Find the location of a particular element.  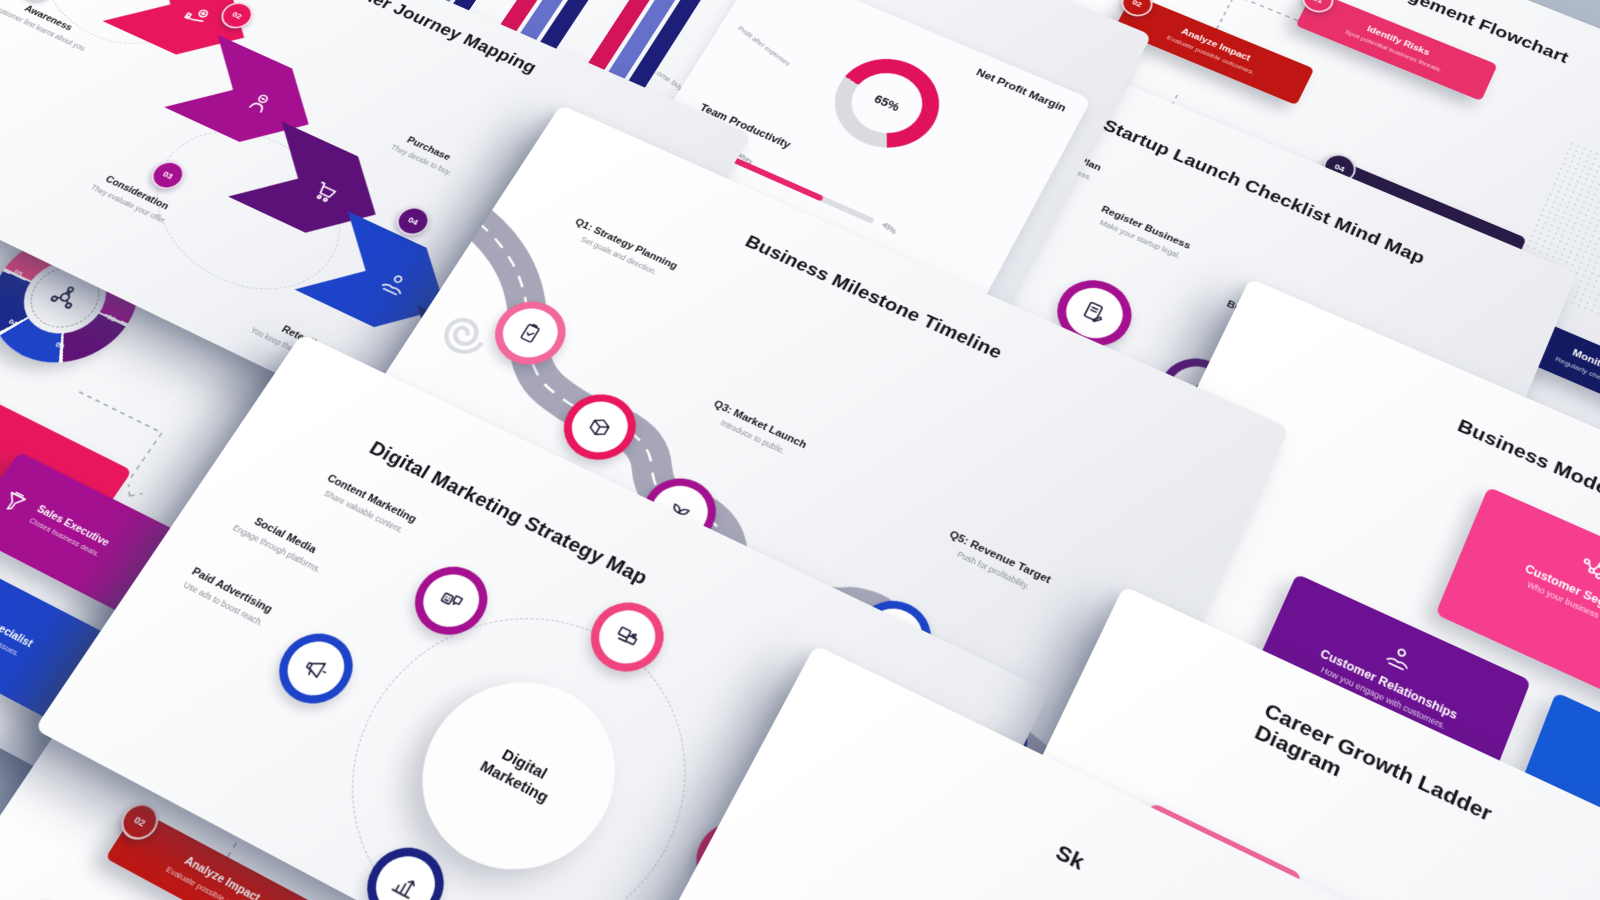

team-icon is located at coordinates (65, 297).